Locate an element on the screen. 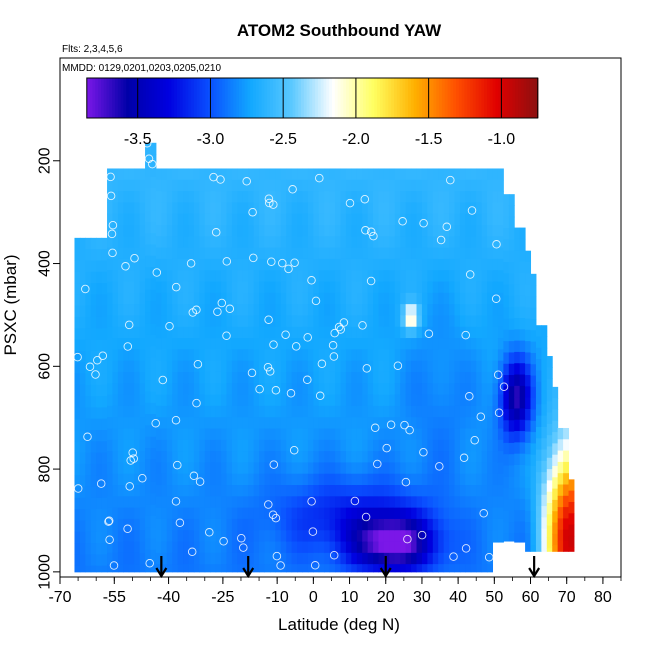 Image resolution: width=650 pixels, height=650 pixels. profile-markers is located at coordinates (348, 567).